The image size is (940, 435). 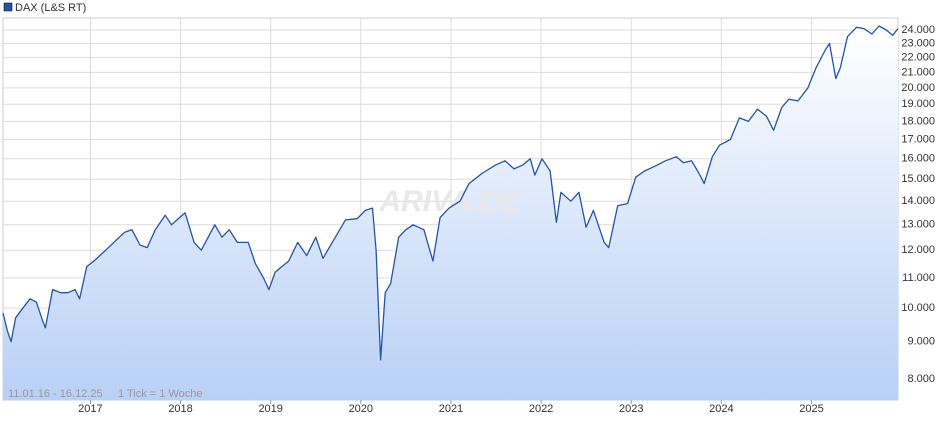 What do you see at coordinates (918, 30) in the screenshot?
I see `y-tick-label: 24.000` at bounding box center [918, 30].